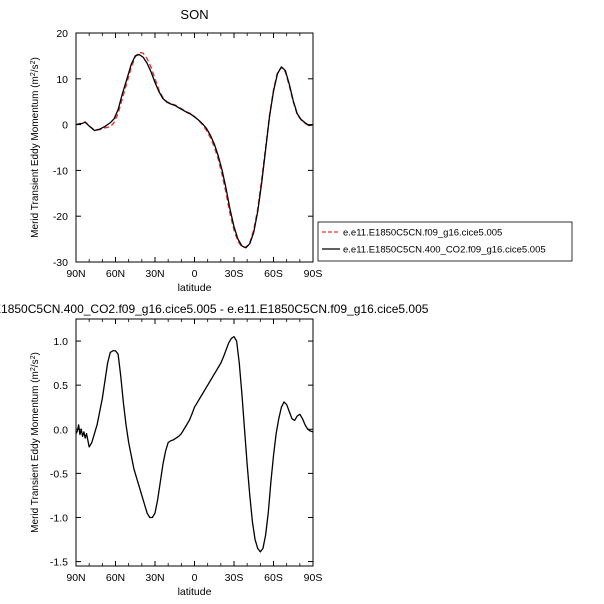 The image size is (604, 604). What do you see at coordinates (60, 342) in the screenshot?
I see `y-tick-label: 1.0` at bounding box center [60, 342].